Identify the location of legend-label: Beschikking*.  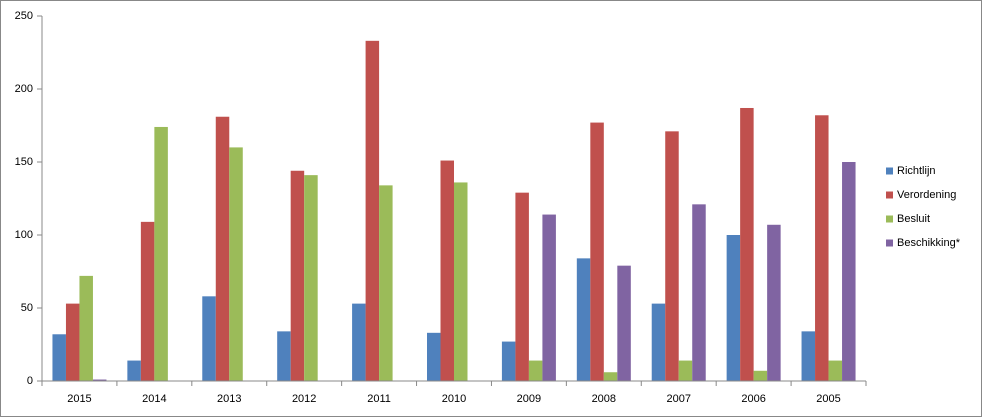
(929, 243).